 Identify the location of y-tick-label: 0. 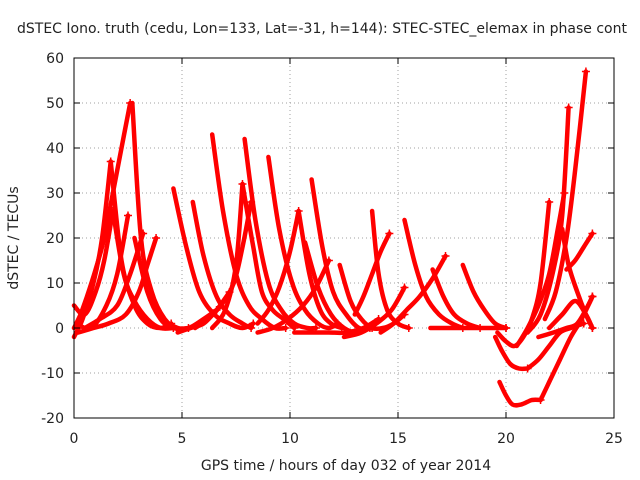
(59, 329).